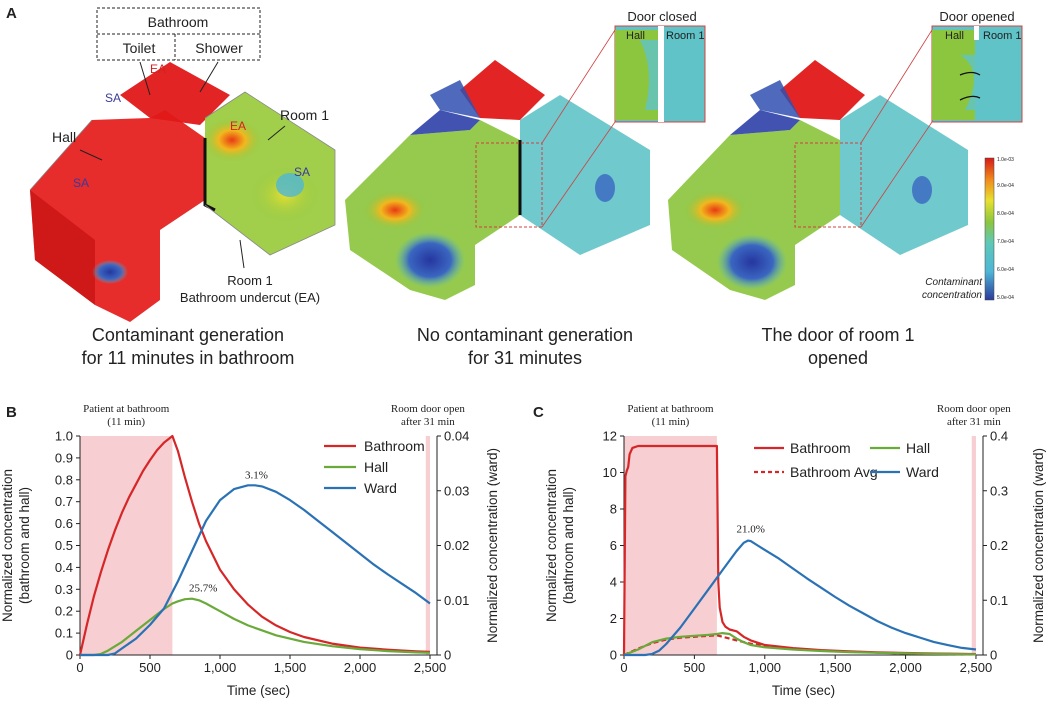 This screenshot has height=713, width=1056. Describe the element at coordinates (1005, 186) in the screenshot. I see `colorbar-tick-1: 9.0e-04` at that location.